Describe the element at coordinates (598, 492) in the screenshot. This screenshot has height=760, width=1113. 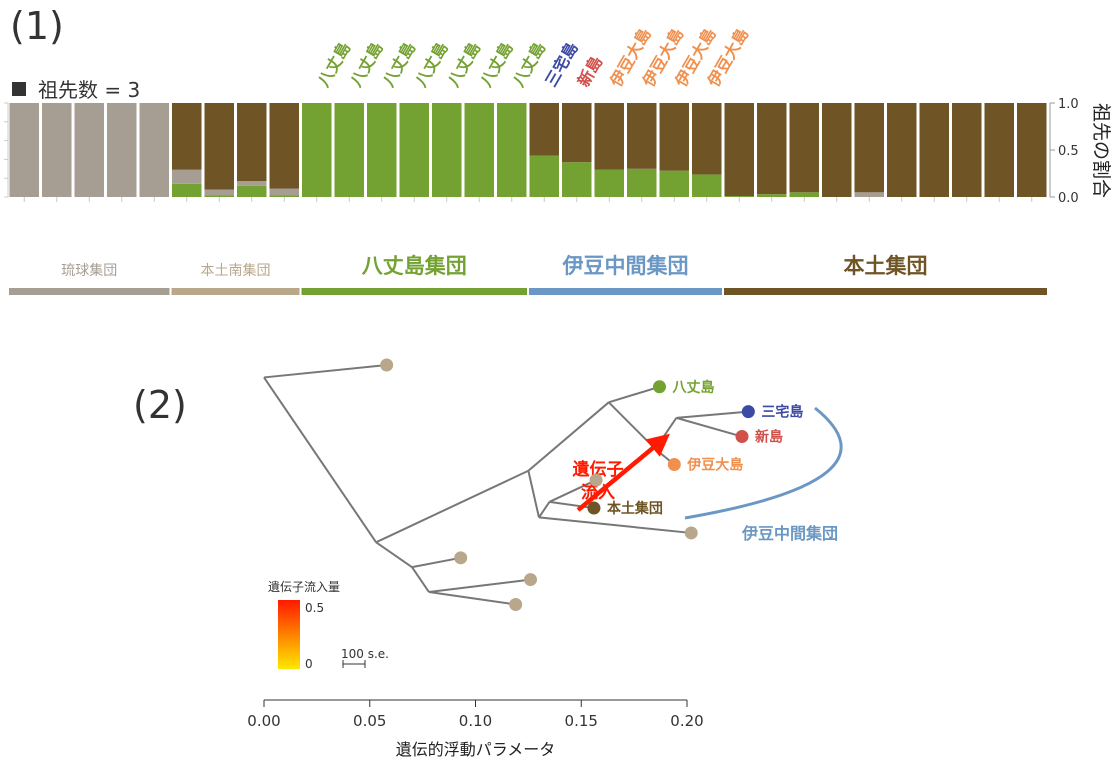
I see `migration-label: 流入` at that location.